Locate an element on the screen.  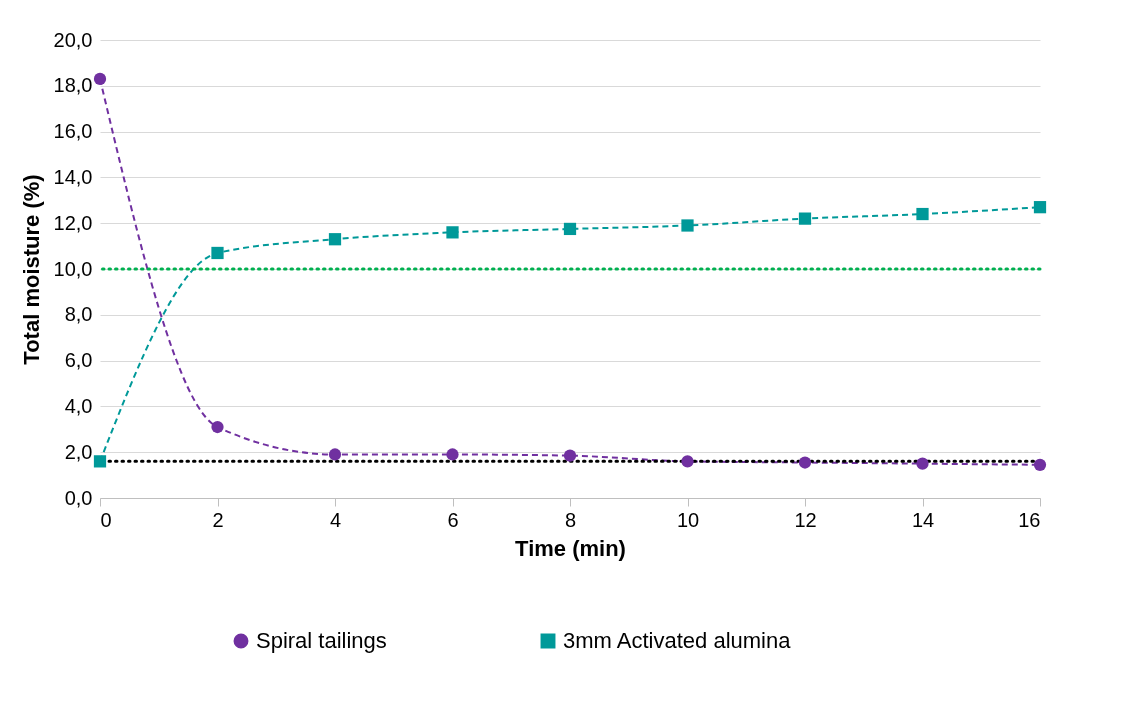
x-tick-label: 4 is located at coordinates (335, 519).